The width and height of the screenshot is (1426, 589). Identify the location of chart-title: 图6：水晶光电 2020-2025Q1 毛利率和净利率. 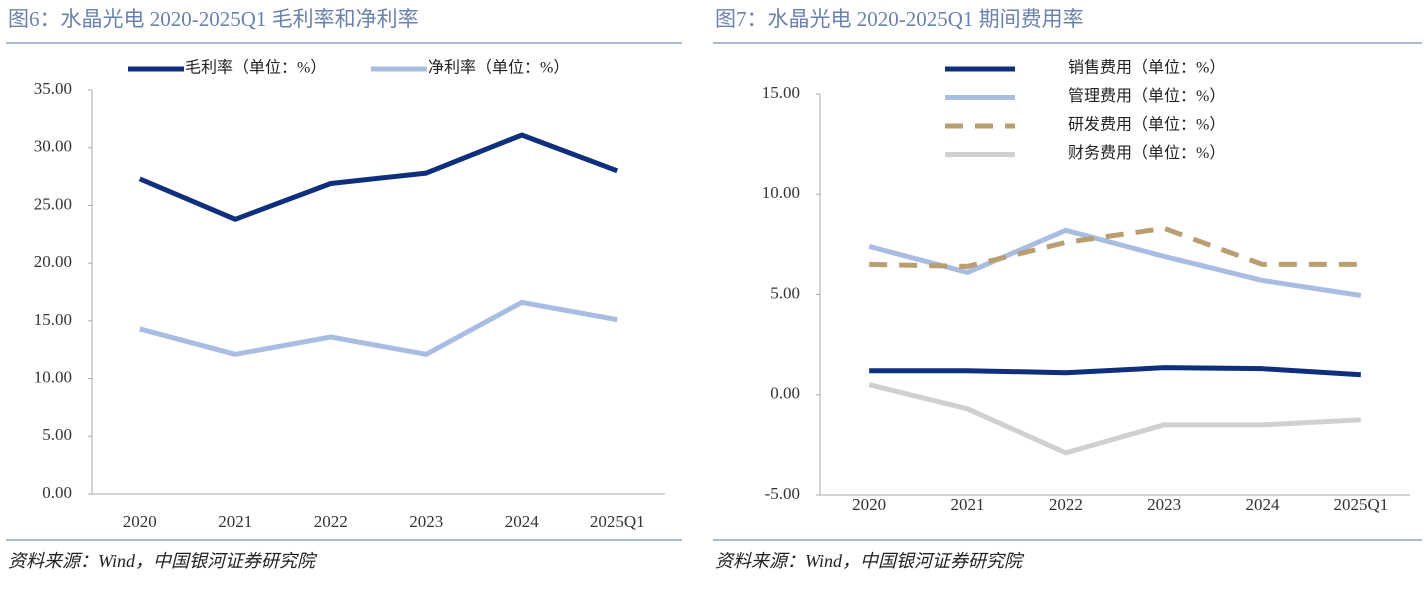
(213, 19).